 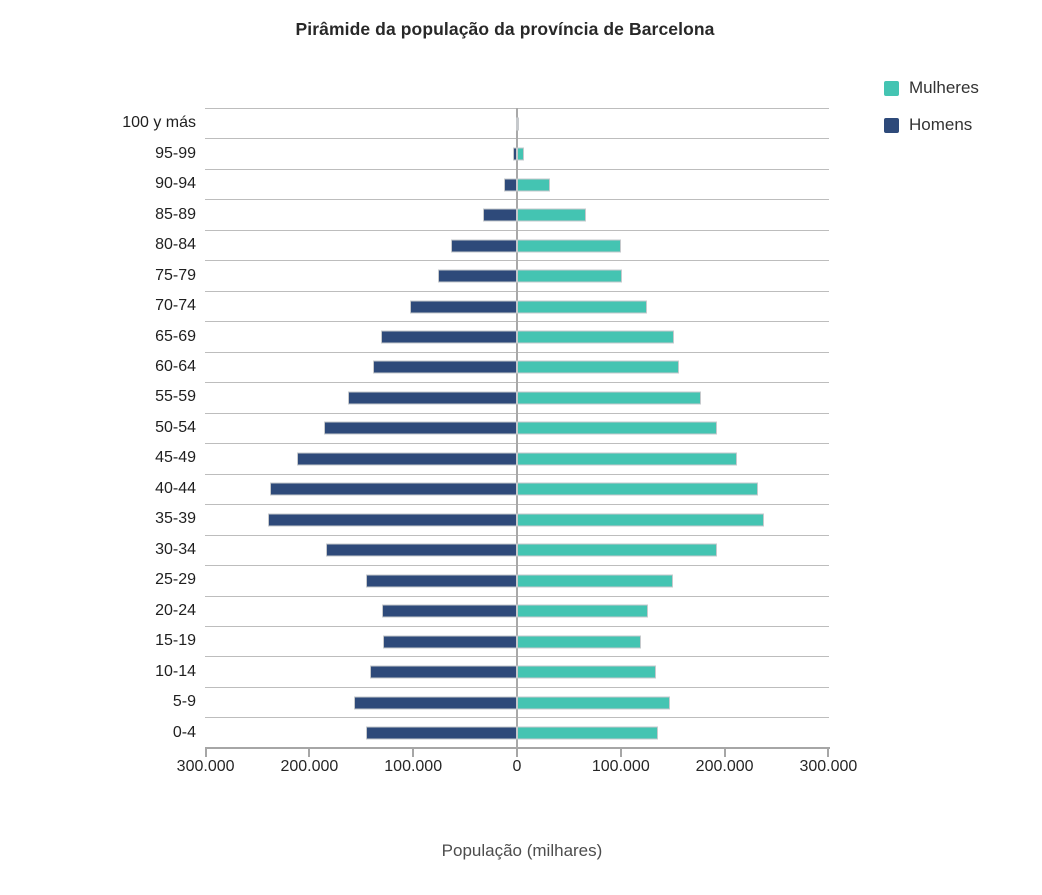 What do you see at coordinates (175, 184) in the screenshot?
I see `y-axis-label: 90-94` at bounding box center [175, 184].